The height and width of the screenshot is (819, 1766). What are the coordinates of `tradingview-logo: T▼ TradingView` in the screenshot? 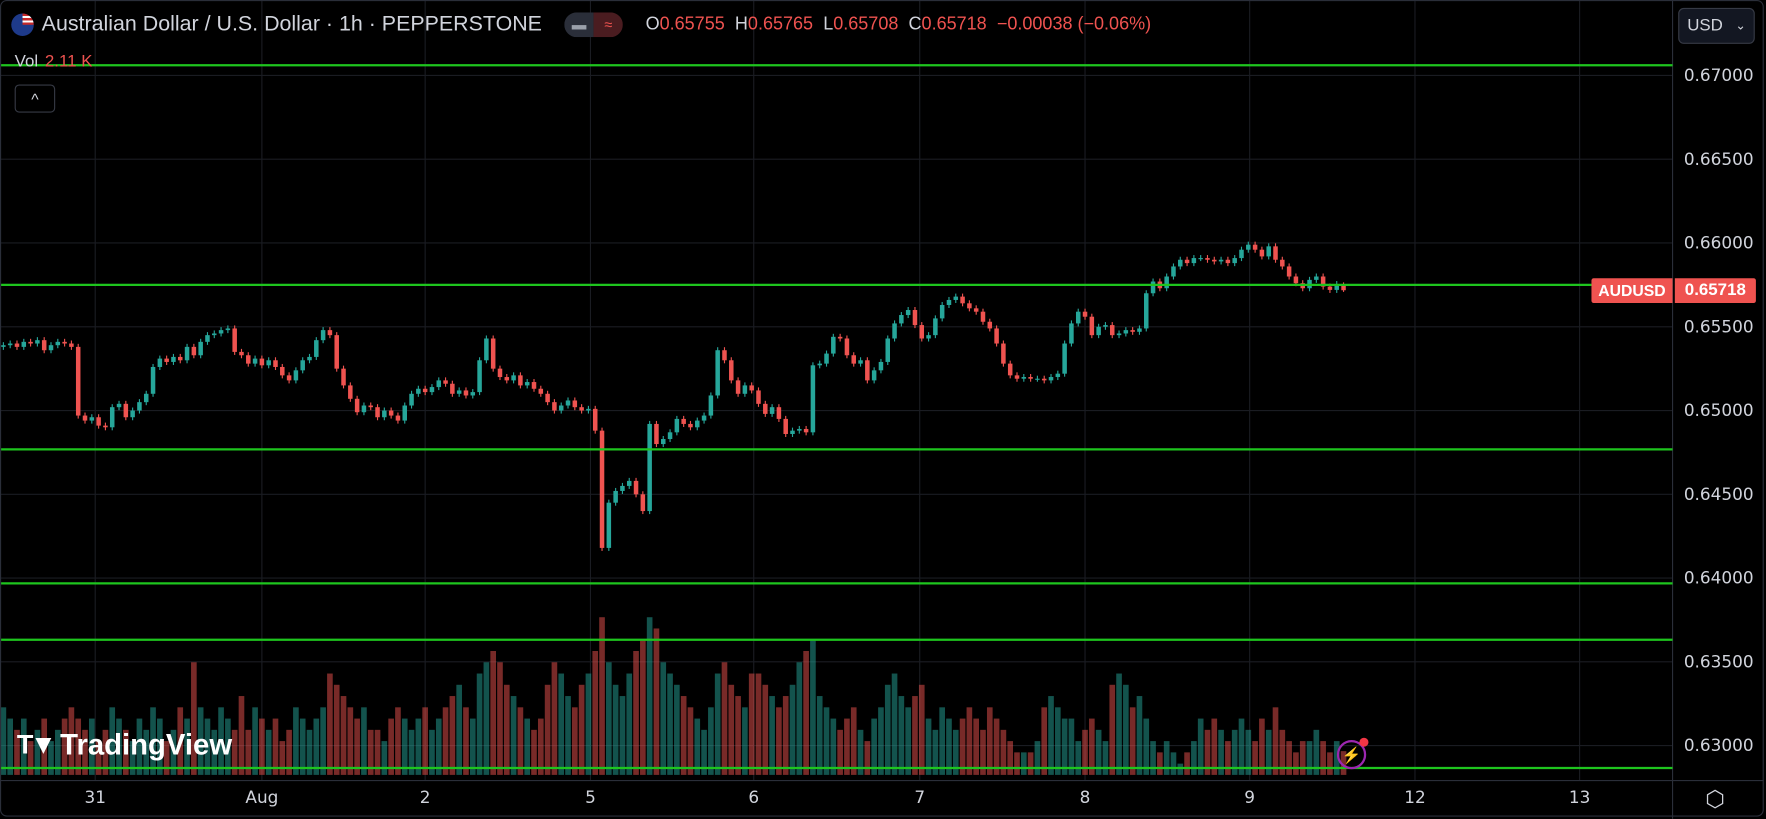 It's located at (124, 745).